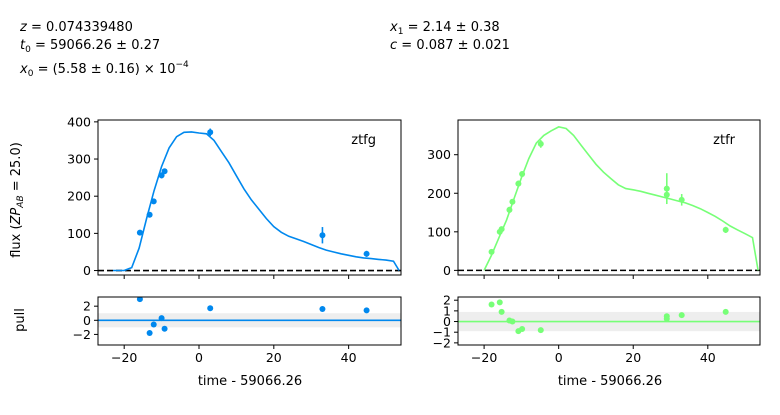  What do you see at coordinates (484, 357) in the screenshot?
I see `pull-ztfr-xtick-label: −20` at bounding box center [484, 357].